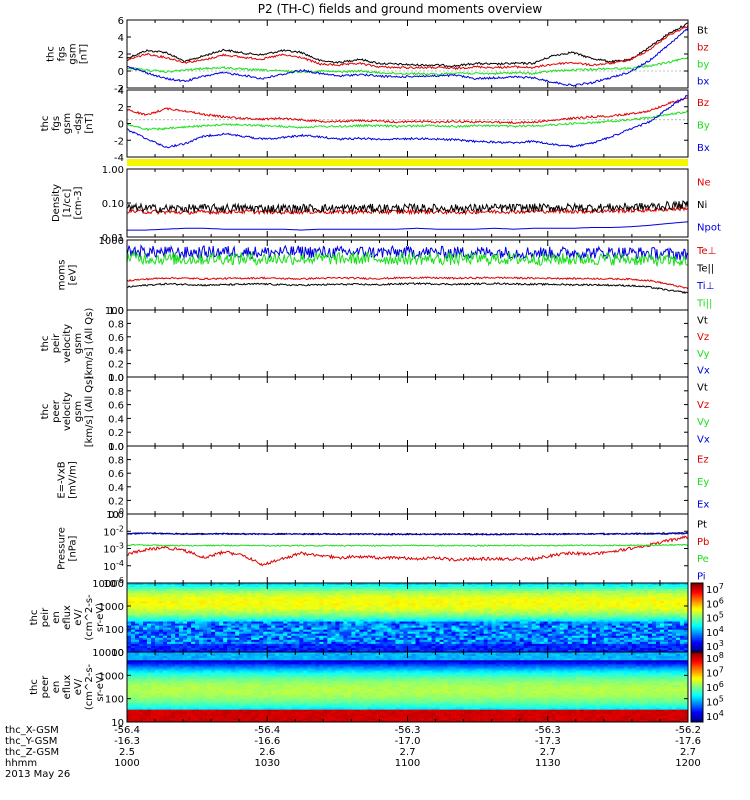 This screenshot has height=800, width=750. I want to click on y-tick-label: 2, so click(121, 55).